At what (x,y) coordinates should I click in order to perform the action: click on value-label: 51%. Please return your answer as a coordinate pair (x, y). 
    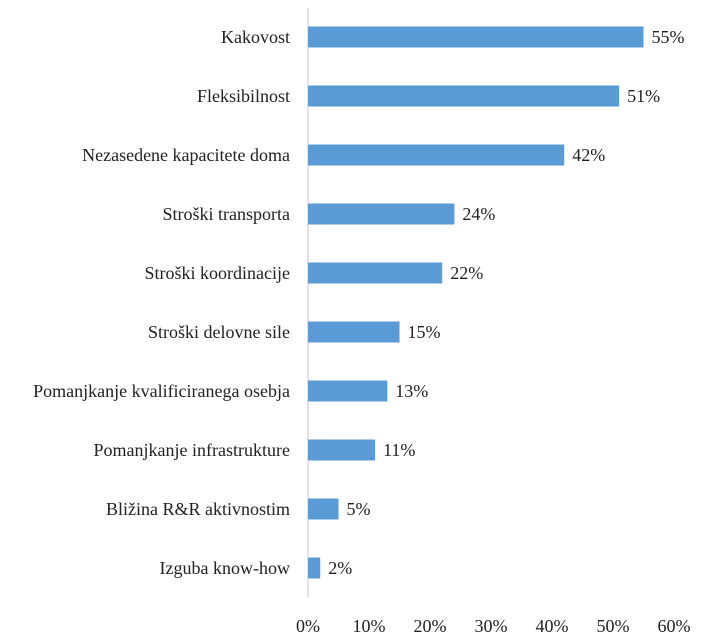
    Looking at the image, I should click on (643, 96).